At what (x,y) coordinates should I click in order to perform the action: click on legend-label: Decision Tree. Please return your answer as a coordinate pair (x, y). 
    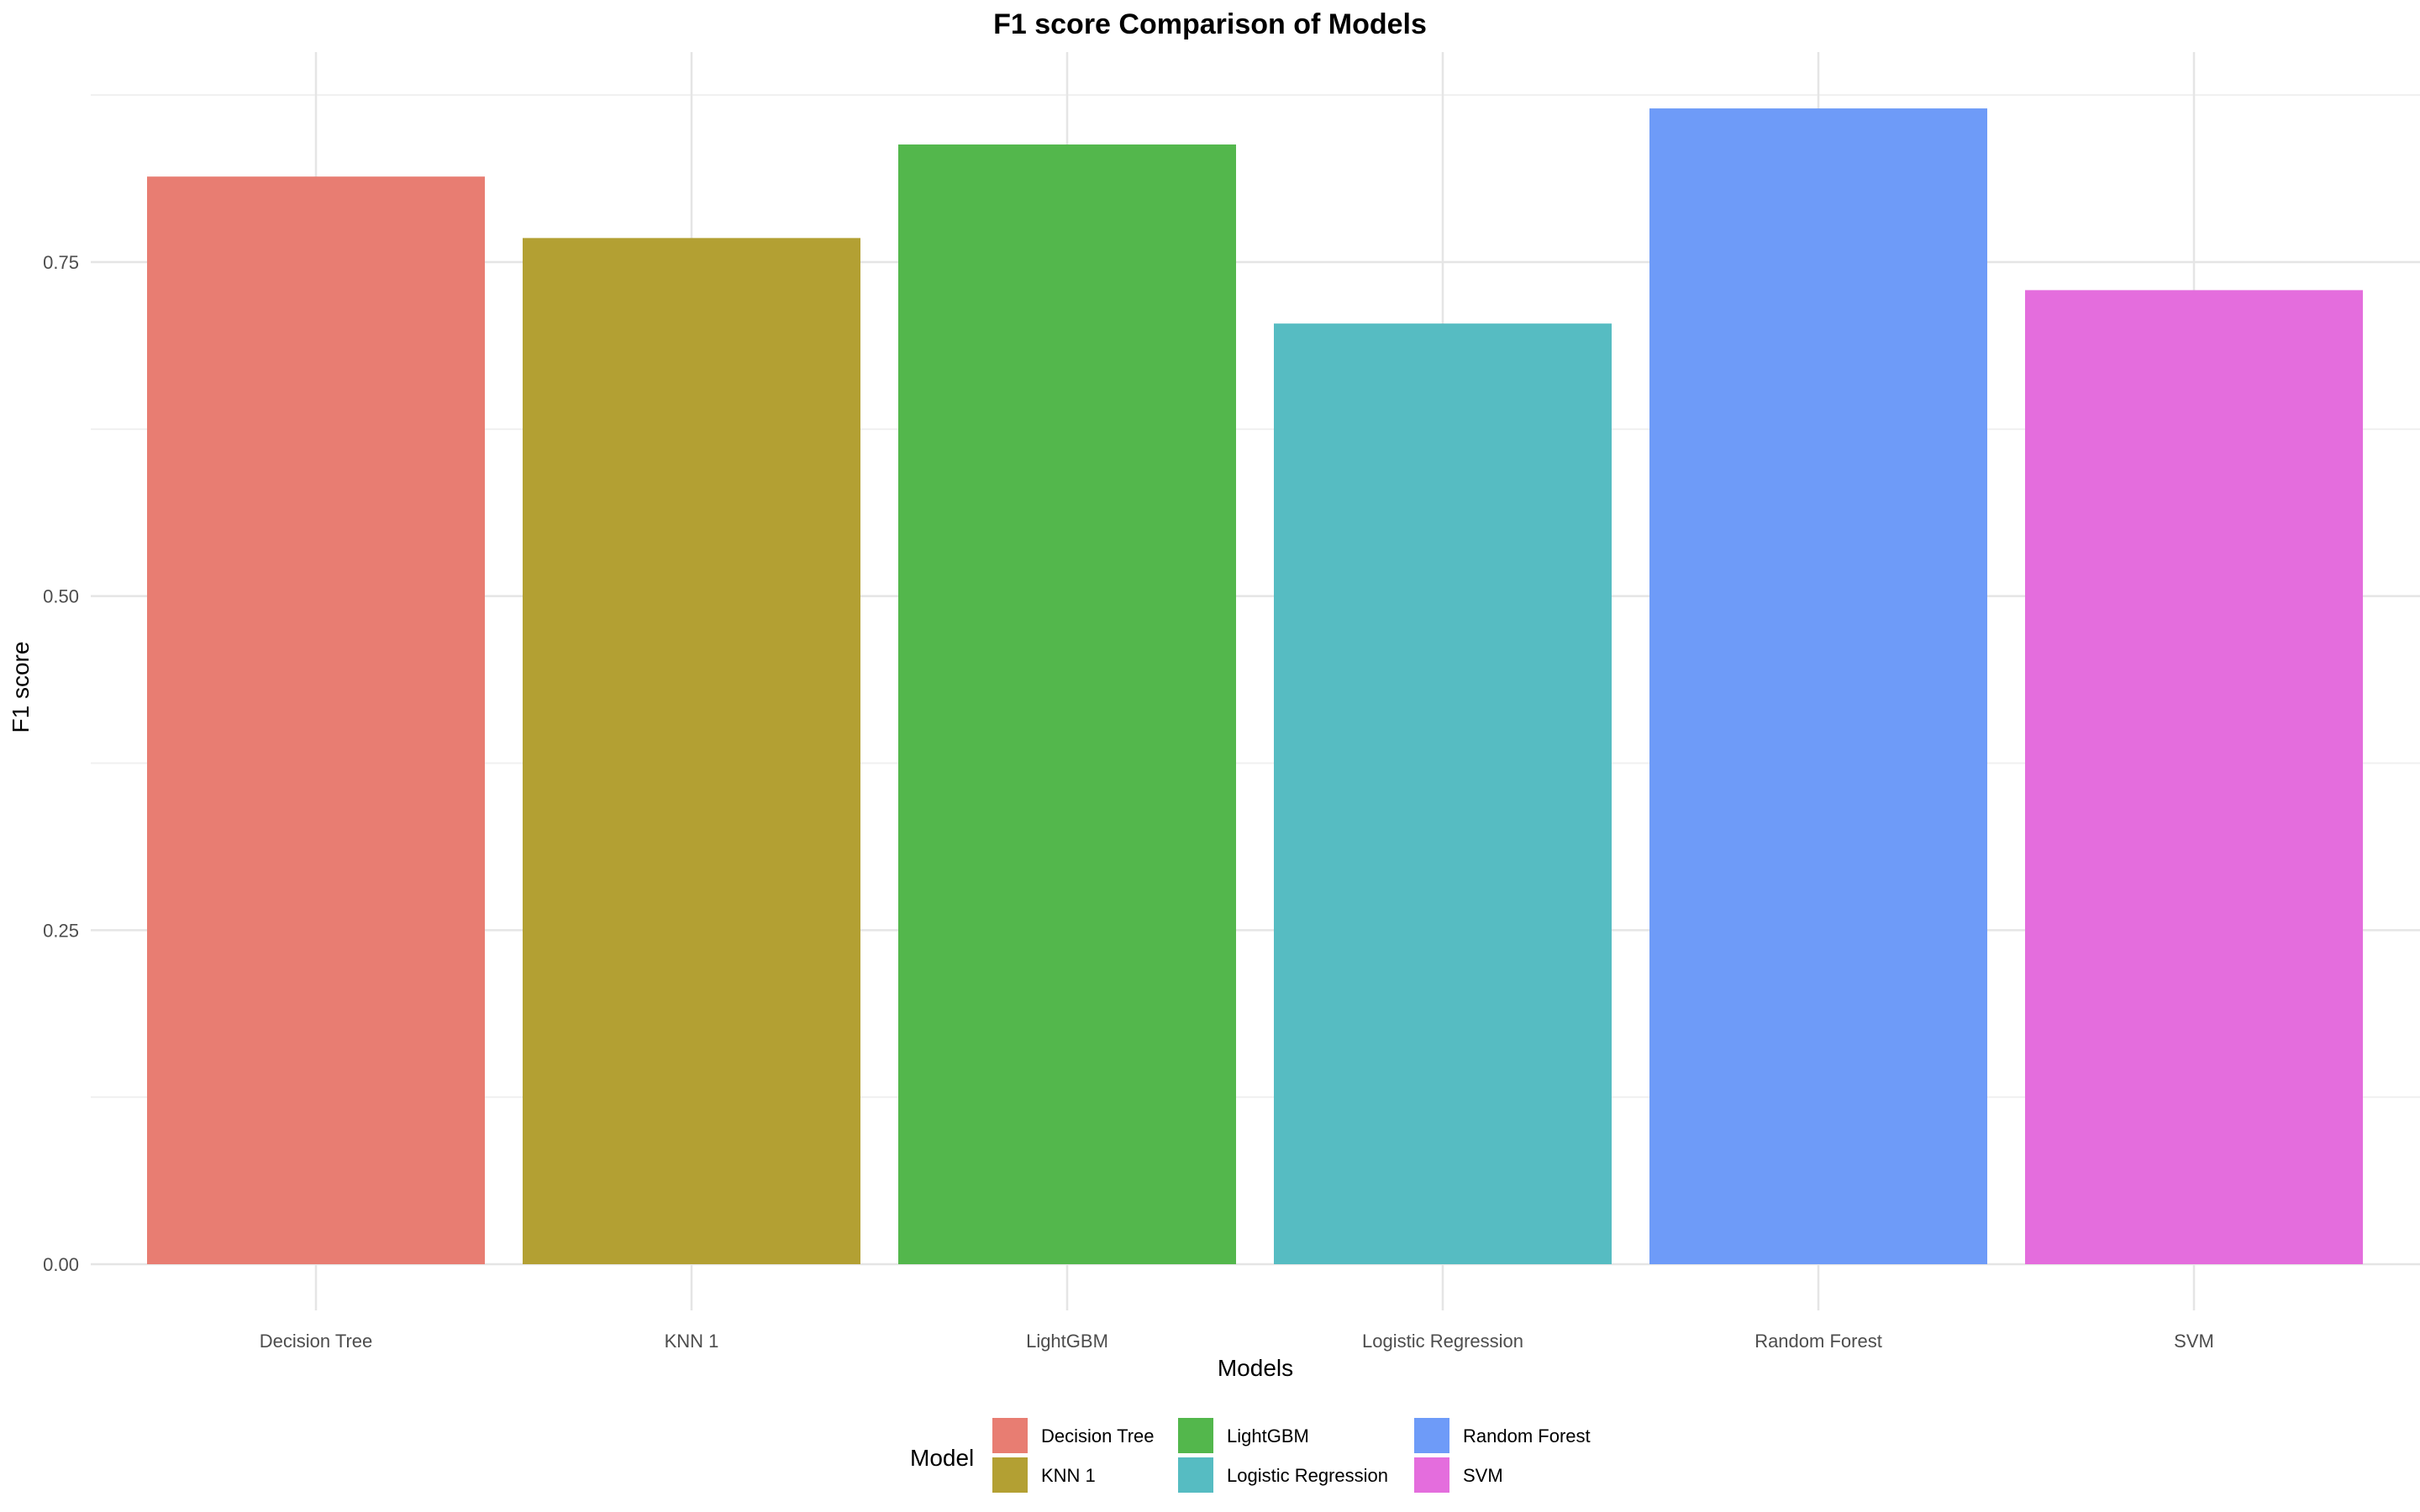
    Looking at the image, I should click on (1098, 1435).